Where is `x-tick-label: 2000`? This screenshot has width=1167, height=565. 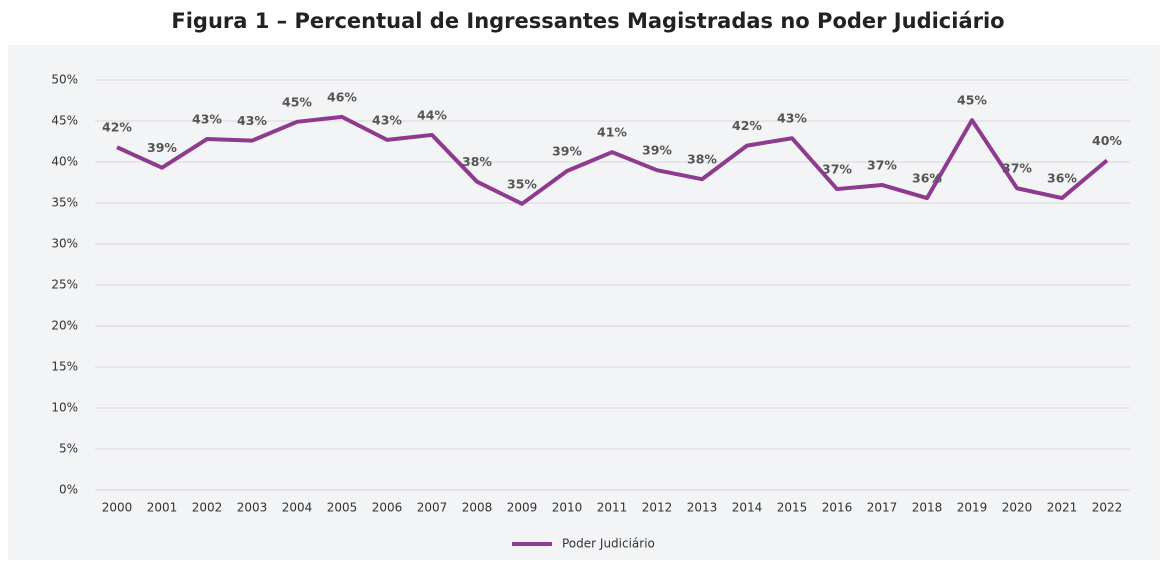
x-tick-label: 2000 is located at coordinates (117, 508).